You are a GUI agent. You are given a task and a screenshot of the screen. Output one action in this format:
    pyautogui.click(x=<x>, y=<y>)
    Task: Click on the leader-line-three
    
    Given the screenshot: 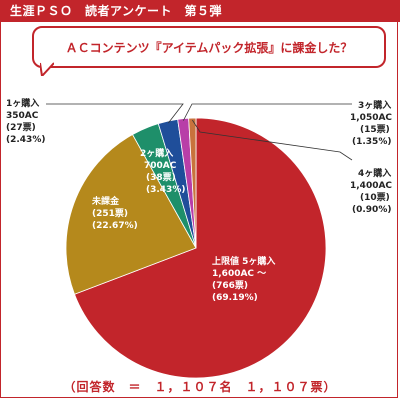 What is the action you would take?
    pyautogui.click(x=267, y=112)
    